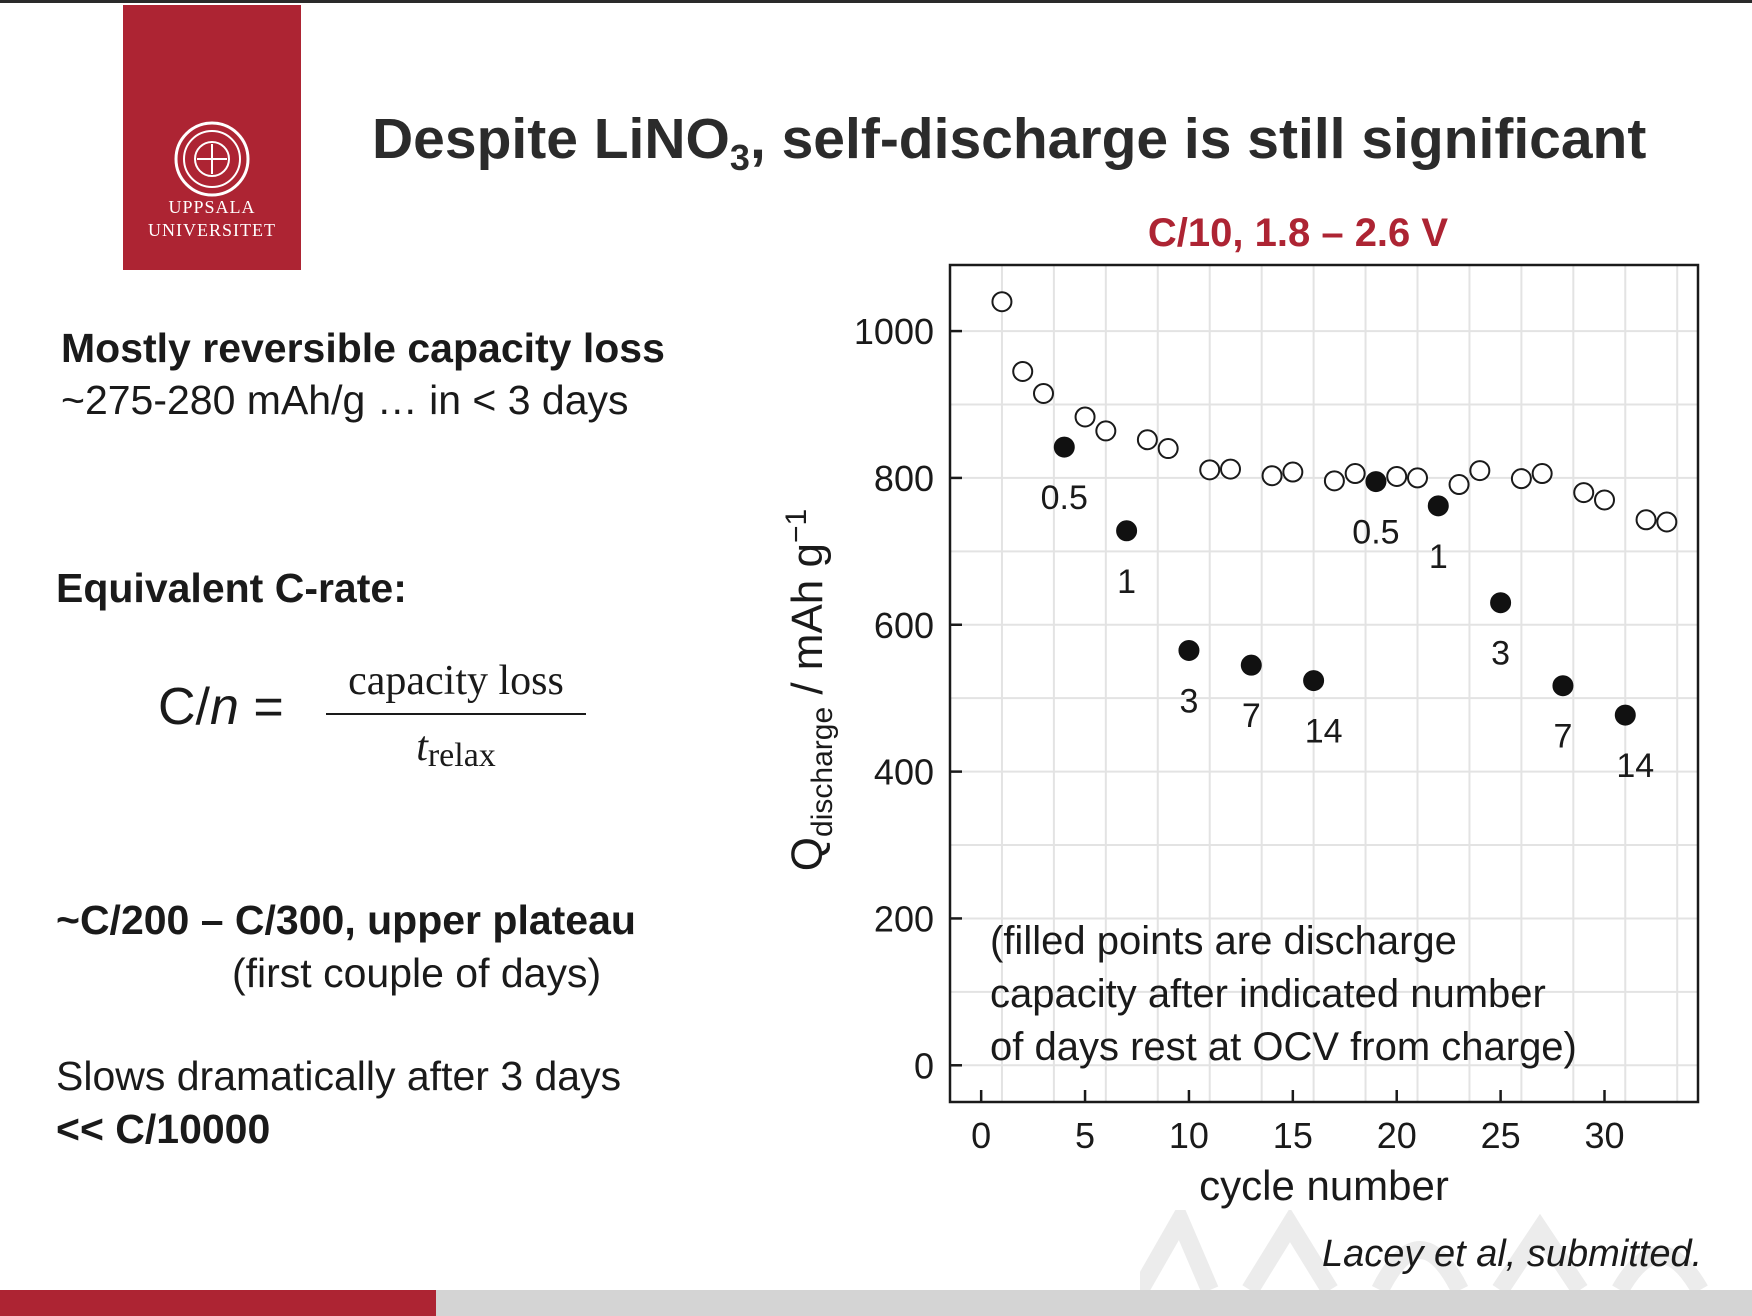 This screenshot has height=1316, width=1752. Describe the element at coordinates (231, 588) in the screenshot. I see `heading-c-rate: Equivalent C-rate:` at that location.